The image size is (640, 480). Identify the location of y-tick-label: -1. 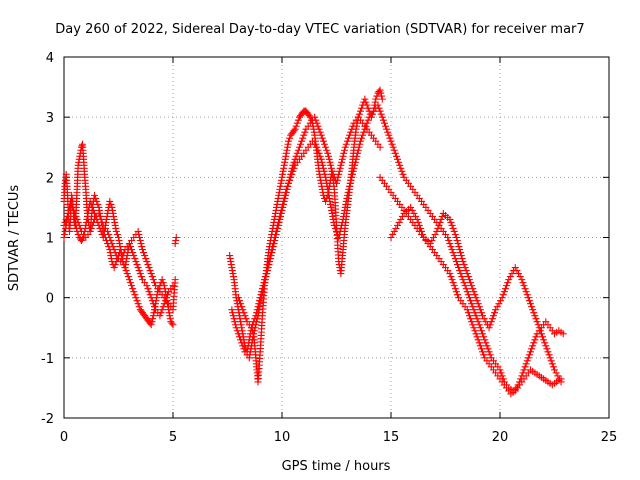
(47, 359).